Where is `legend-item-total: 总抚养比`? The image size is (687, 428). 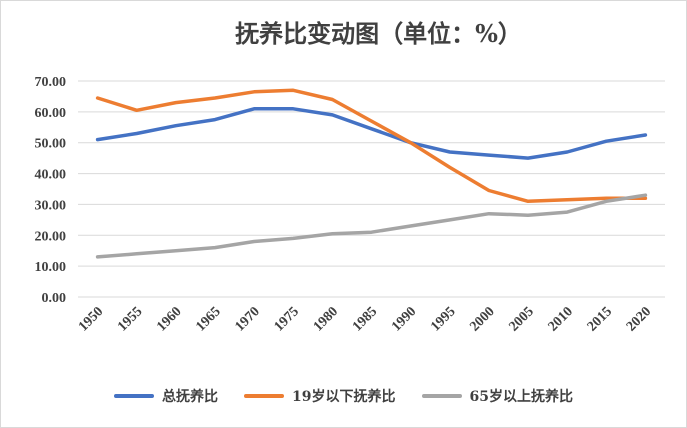
legend-item-total: 总抚养比 is located at coordinates (166, 396).